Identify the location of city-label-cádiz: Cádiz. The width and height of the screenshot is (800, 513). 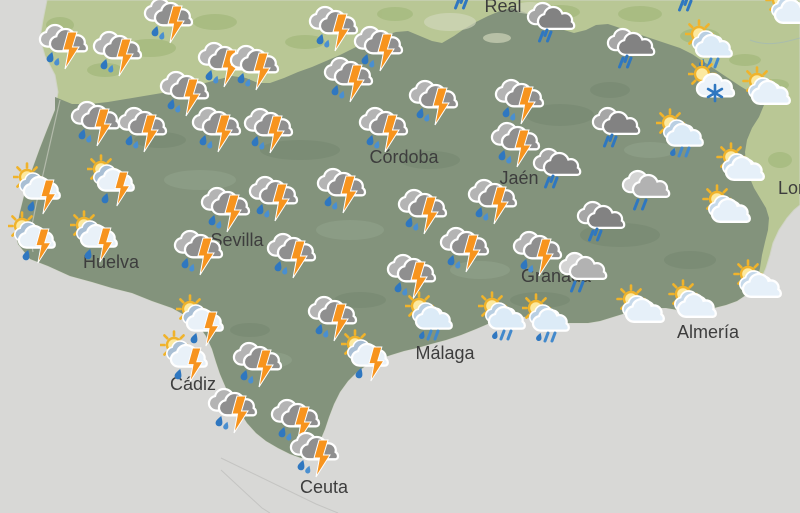
(193, 384).